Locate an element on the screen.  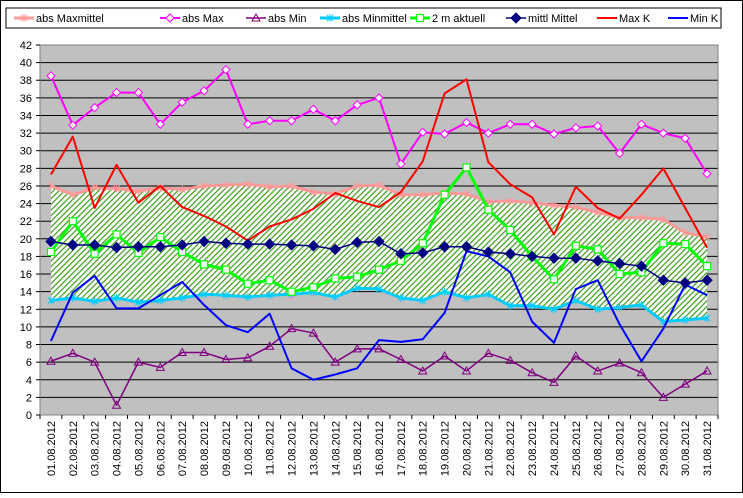
legend-box is located at coordinates (363, 18).